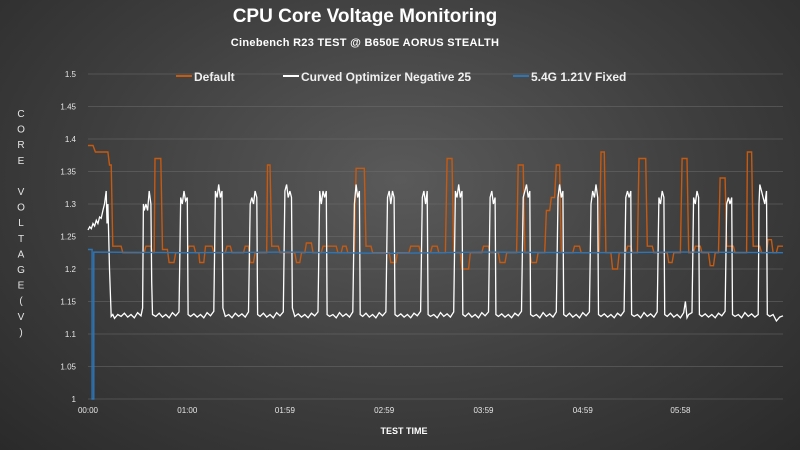 The image size is (800, 450). Describe the element at coordinates (680, 410) in the screenshot. I see `x-tick-label: 05:58` at that location.